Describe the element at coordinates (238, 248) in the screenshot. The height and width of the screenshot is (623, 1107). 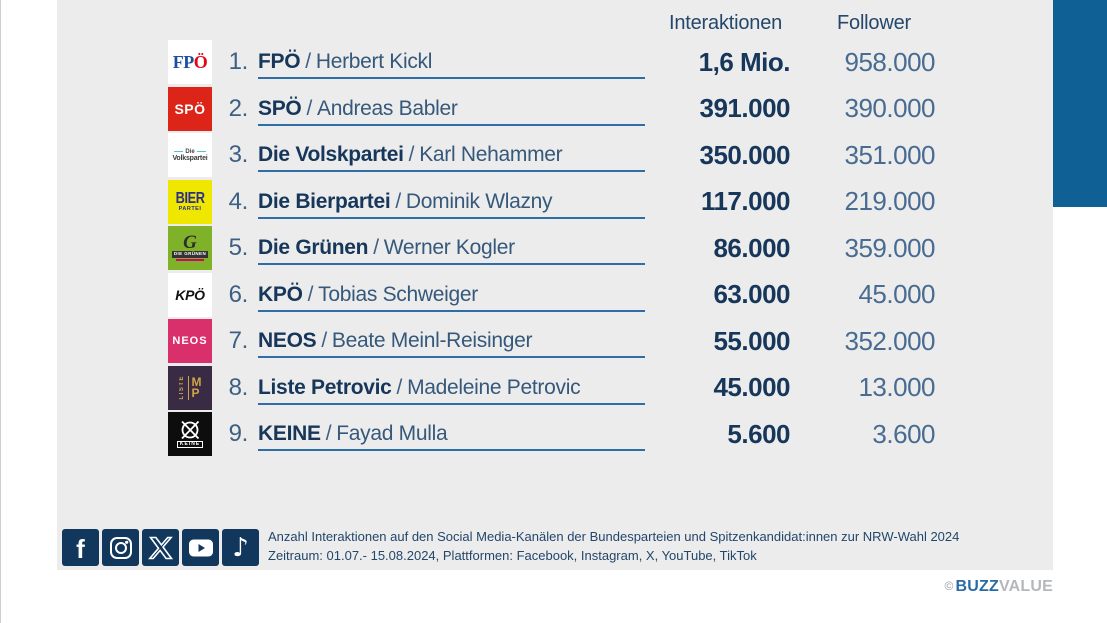
I see `rank-number: 5.` at that location.